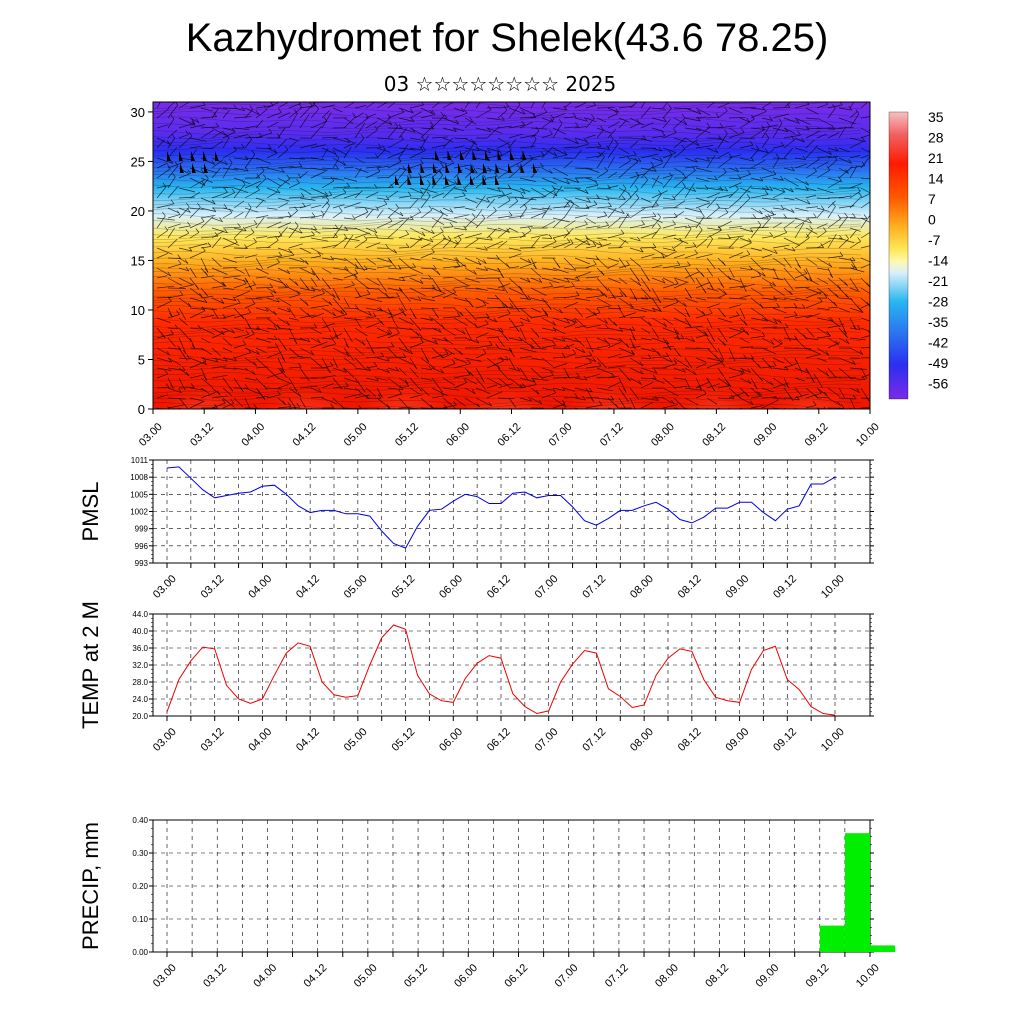 The image size is (1024, 1024). I want to click on x-tick-label: 07.00, so click(547, 740).